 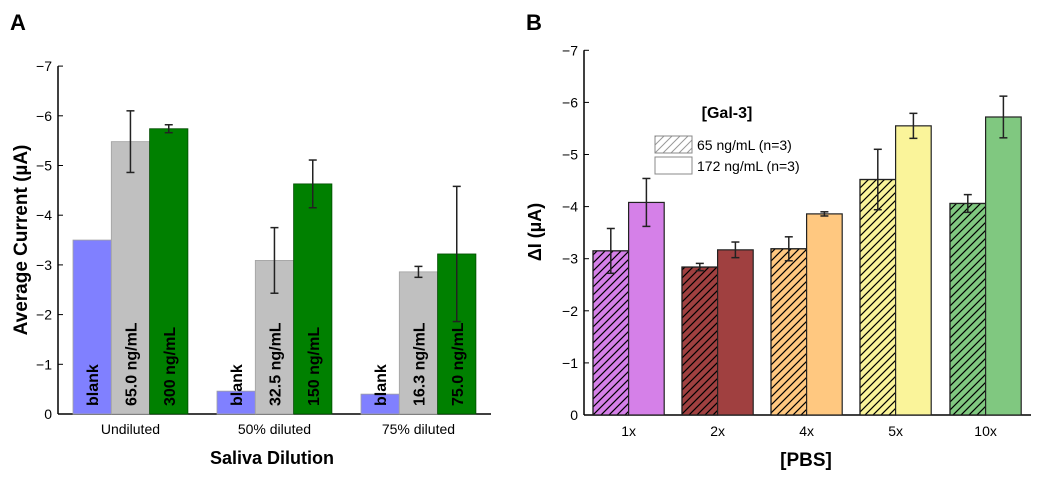 I want to click on bar-label: 32.5 ng/mL, so click(x=275, y=364).